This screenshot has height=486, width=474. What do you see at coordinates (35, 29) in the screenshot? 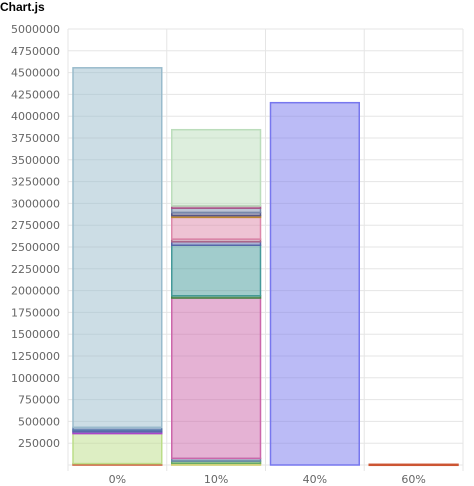
I see `y-tick-label: 5000000` at bounding box center [35, 29].